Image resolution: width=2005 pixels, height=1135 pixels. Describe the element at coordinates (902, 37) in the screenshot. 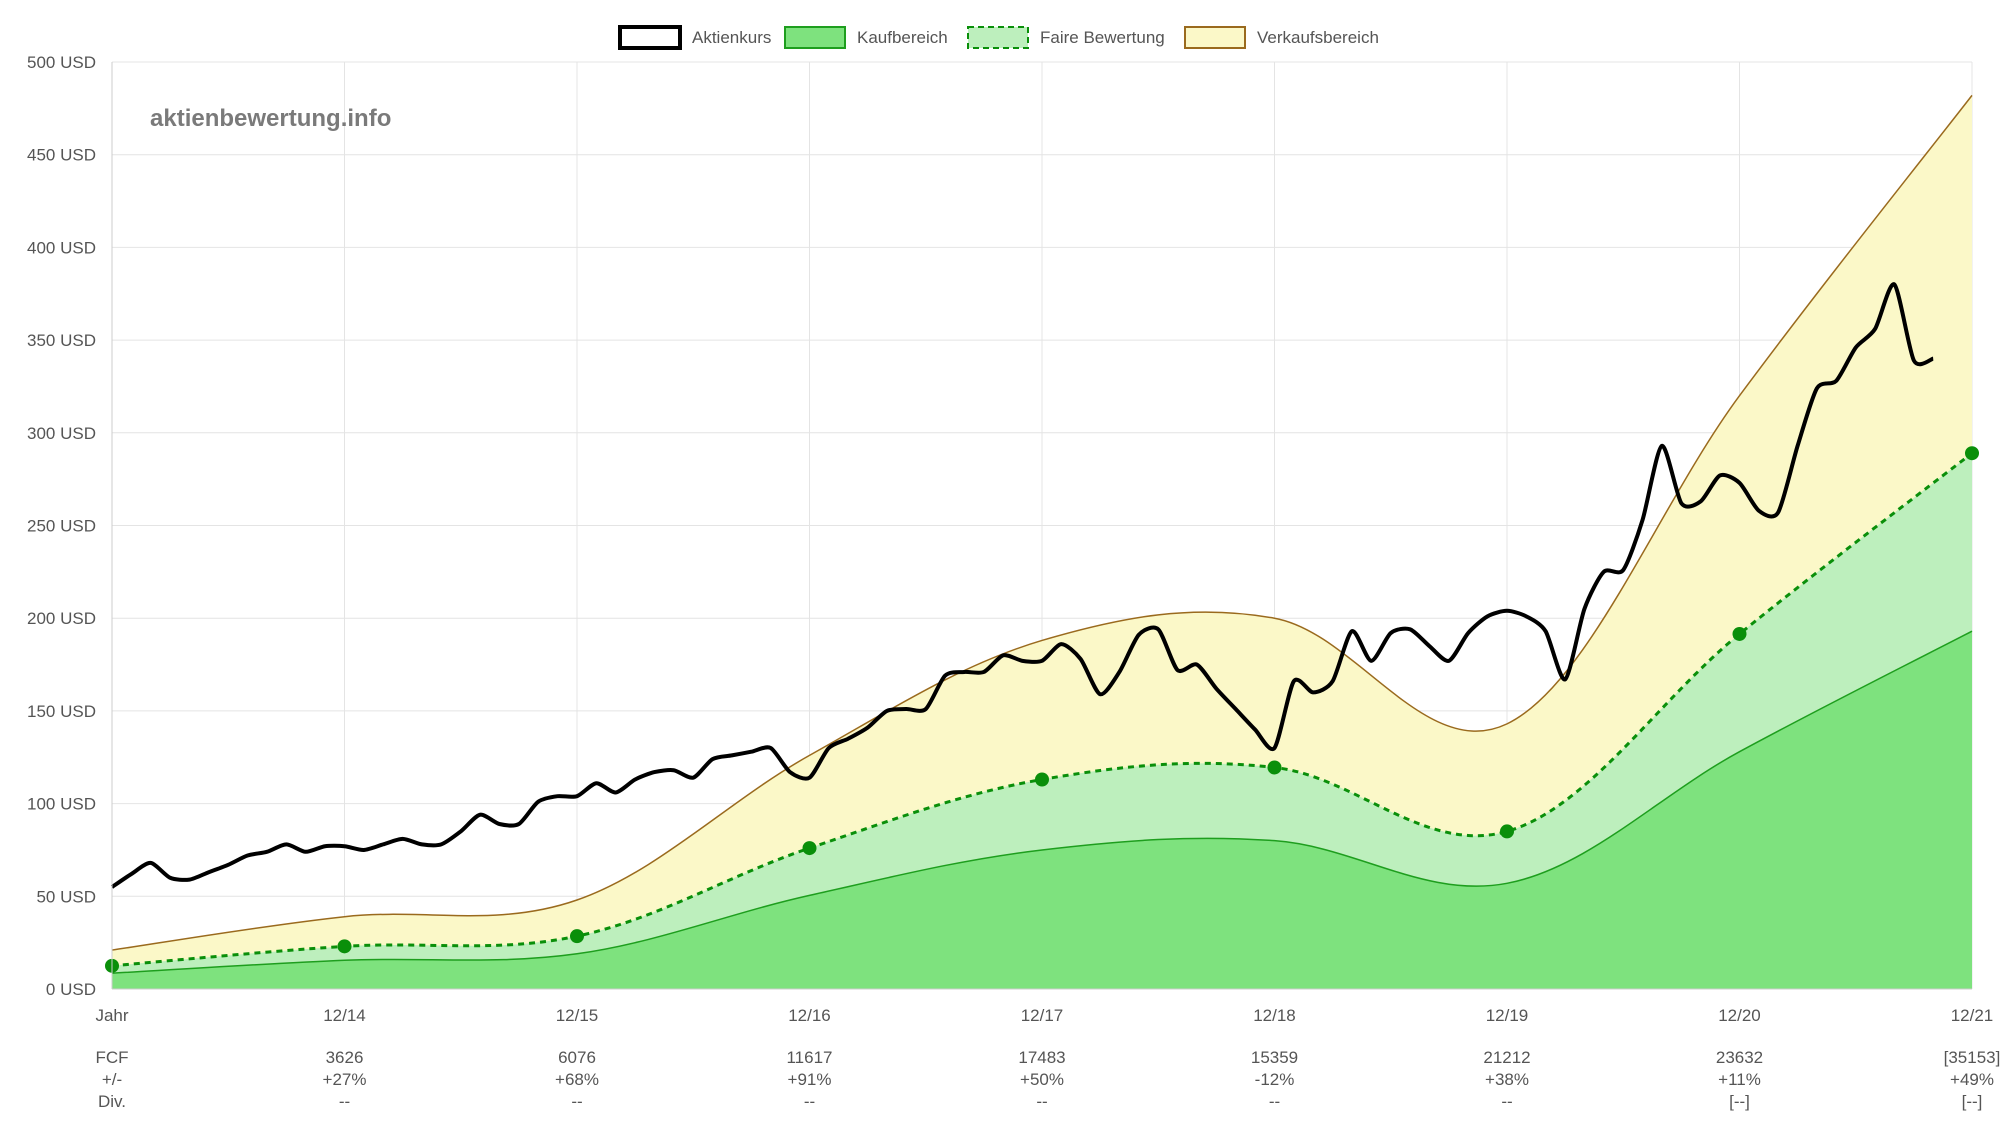

I see `legend-label: Kaufbereich` at that location.